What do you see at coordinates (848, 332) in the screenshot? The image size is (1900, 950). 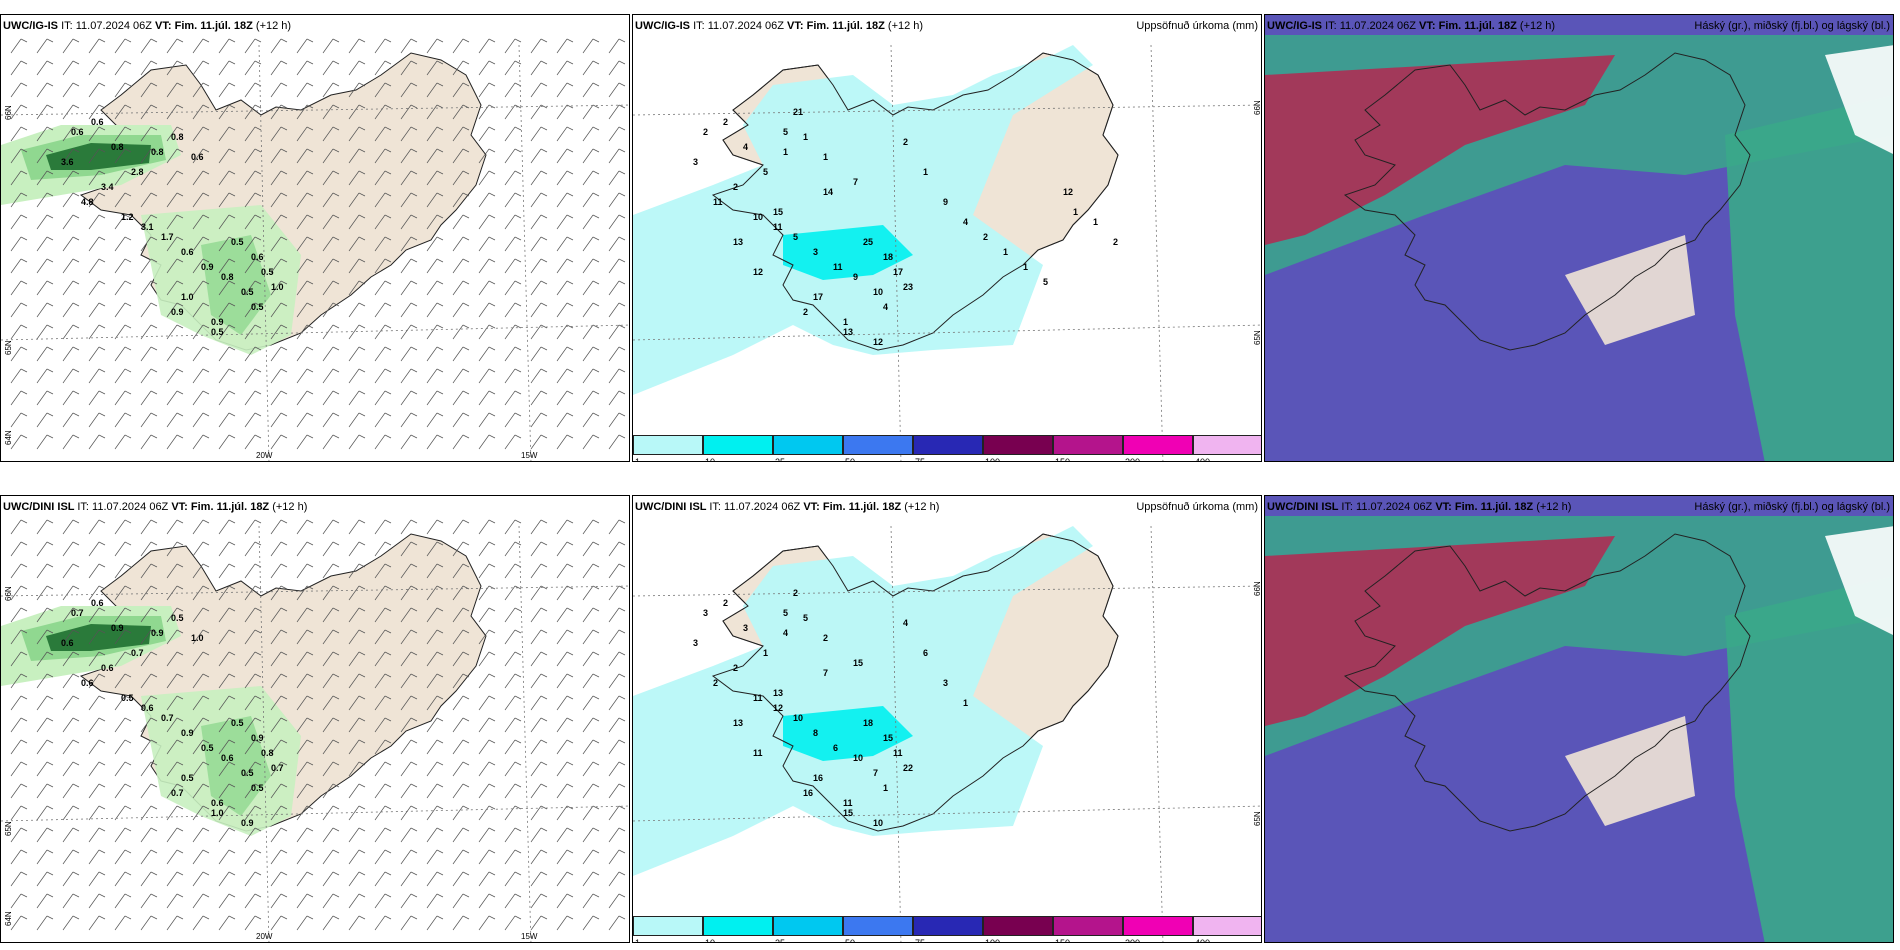 I see `value-label: 13` at bounding box center [848, 332].